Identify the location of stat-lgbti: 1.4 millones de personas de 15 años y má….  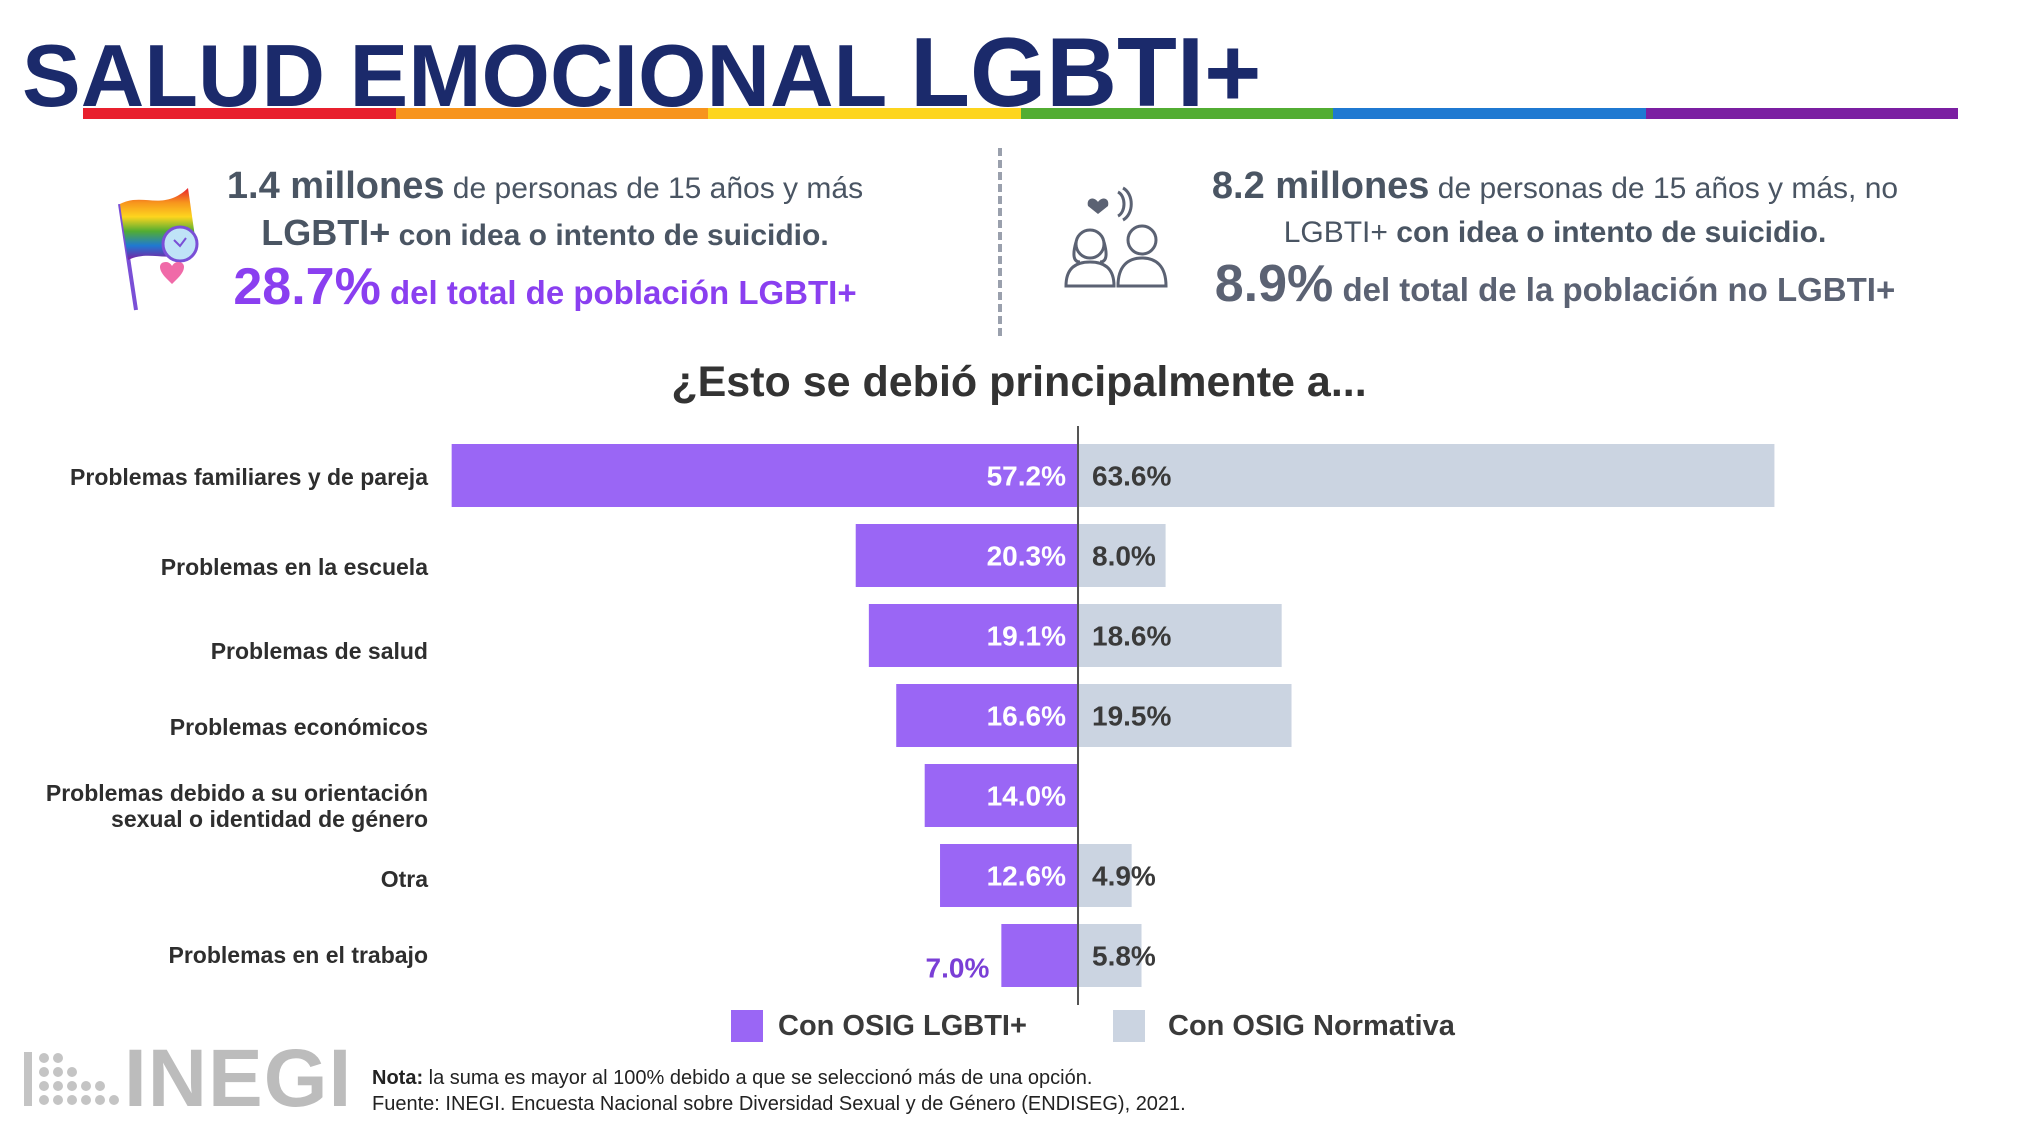
(545, 246).